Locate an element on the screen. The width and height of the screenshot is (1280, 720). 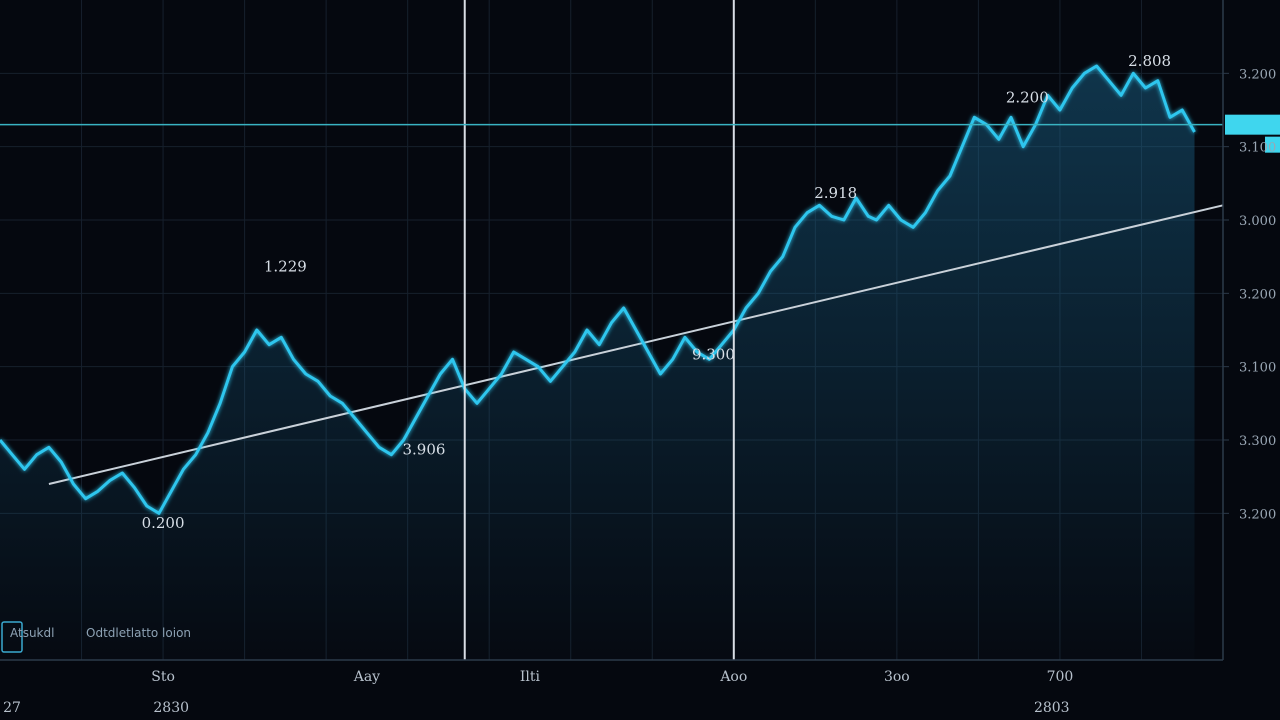
data-label: 2.200 is located at coordinates (1027, 98).